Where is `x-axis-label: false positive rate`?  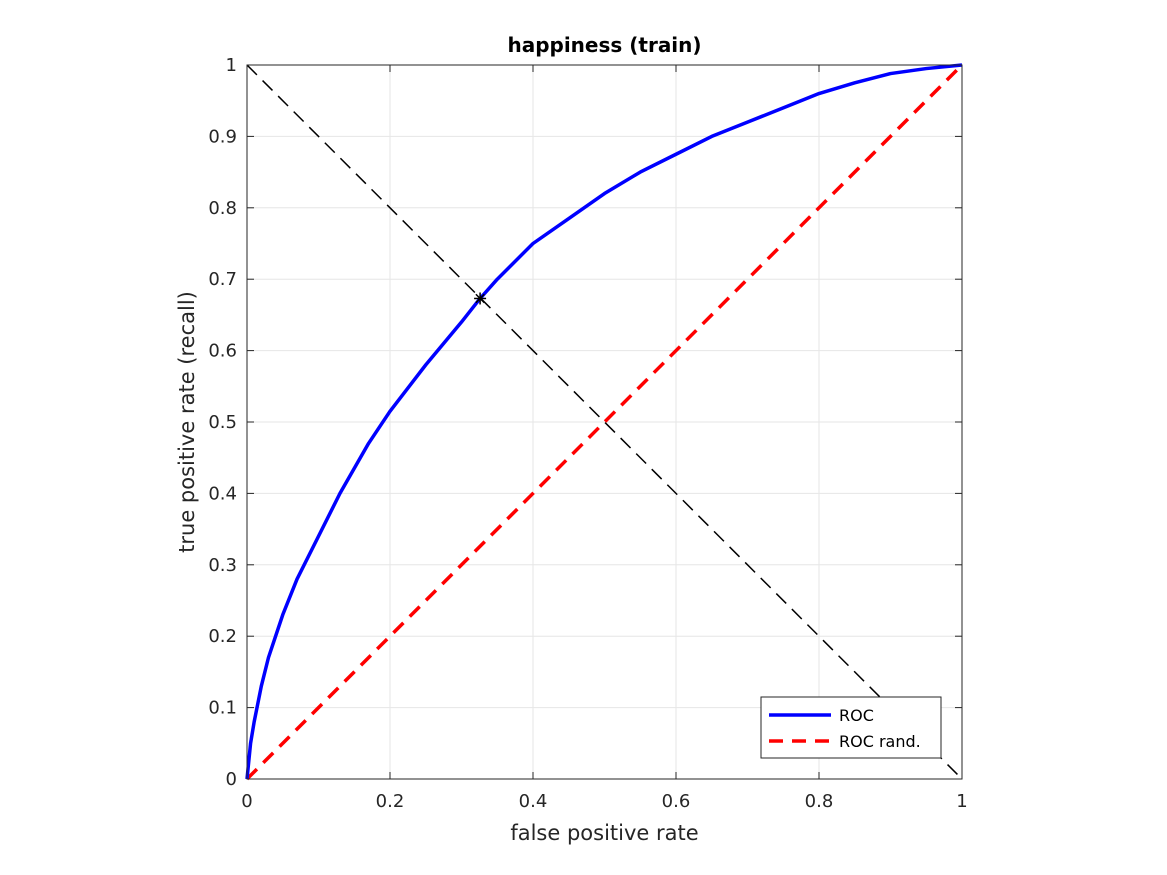
x-axis-label: false positive rate is located at coordinates (604, 833).